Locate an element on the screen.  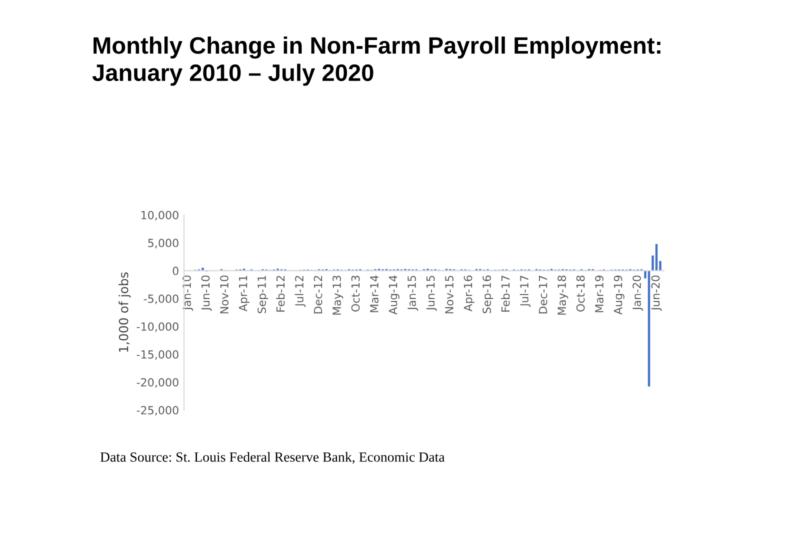
x-tick-label: Dec-17 is located at coordinates (543, 295).